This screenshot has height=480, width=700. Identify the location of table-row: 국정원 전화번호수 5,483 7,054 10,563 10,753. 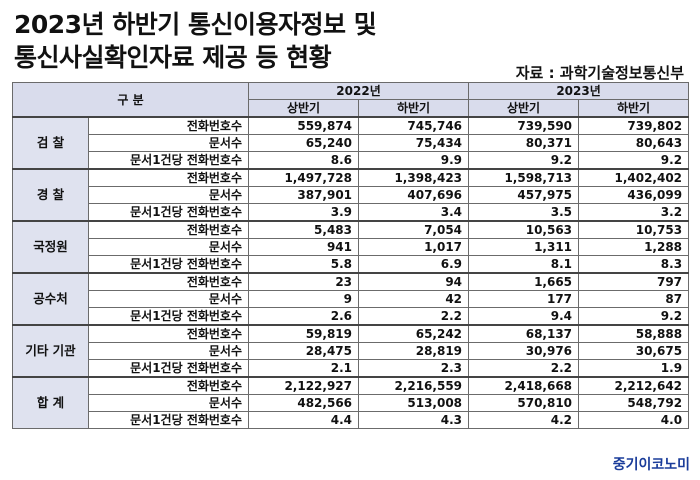
(351, 247).